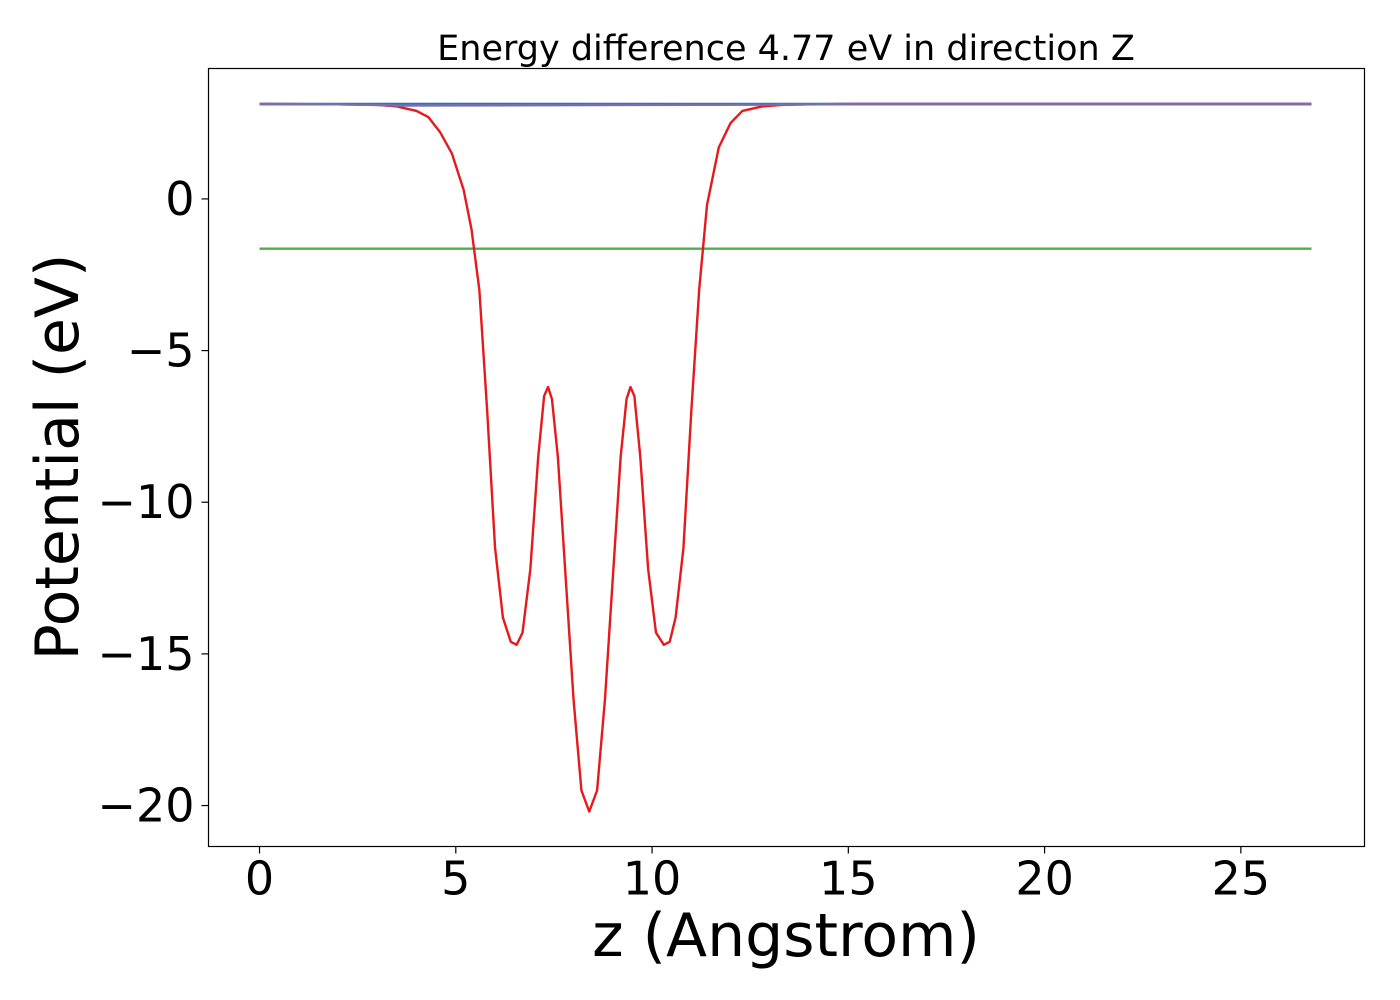 The width and height of the screenshot is (1400, 1000). What do you see at coordinates (758, 876) in the screenshot?
I see `x-axis: 0 5 10 15 20 25` at bounding box center [758, 876].